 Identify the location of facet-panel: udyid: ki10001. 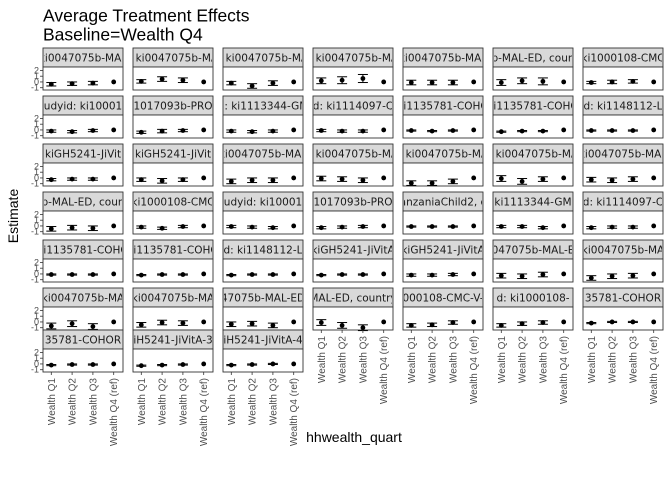
(263, 213).